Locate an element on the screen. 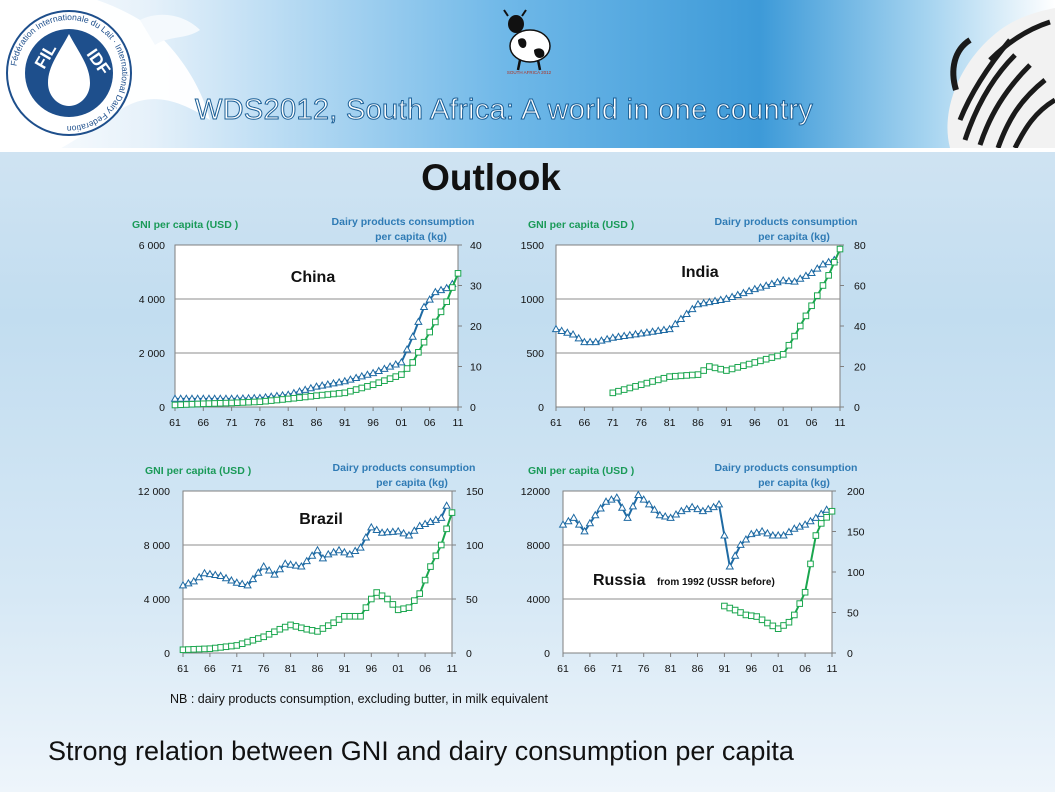 The image size is (1055, 792). y-right-tick-label: 20 is located at coordinates (860, 368).